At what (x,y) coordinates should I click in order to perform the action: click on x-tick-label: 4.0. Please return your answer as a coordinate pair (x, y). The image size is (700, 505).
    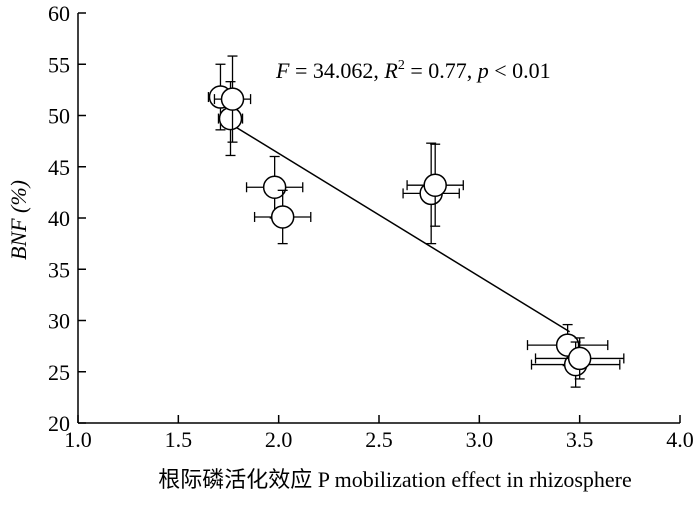
    Looking at the image, I should click on (680, 439).